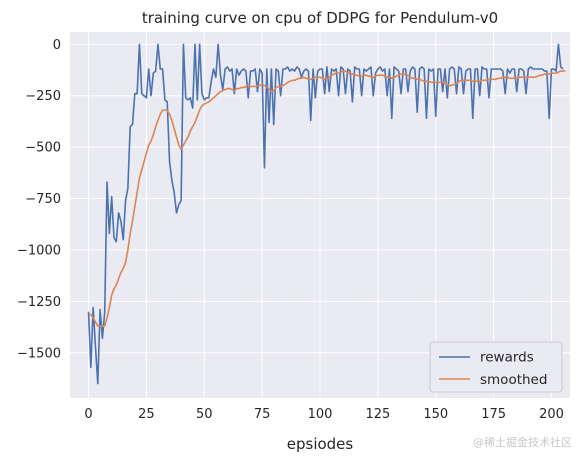 The width and height of the screenshot is (586, 463). Describe the element at coordinates (146, 414) in the screenshot. I see `x-tick-label: 25` at that location.